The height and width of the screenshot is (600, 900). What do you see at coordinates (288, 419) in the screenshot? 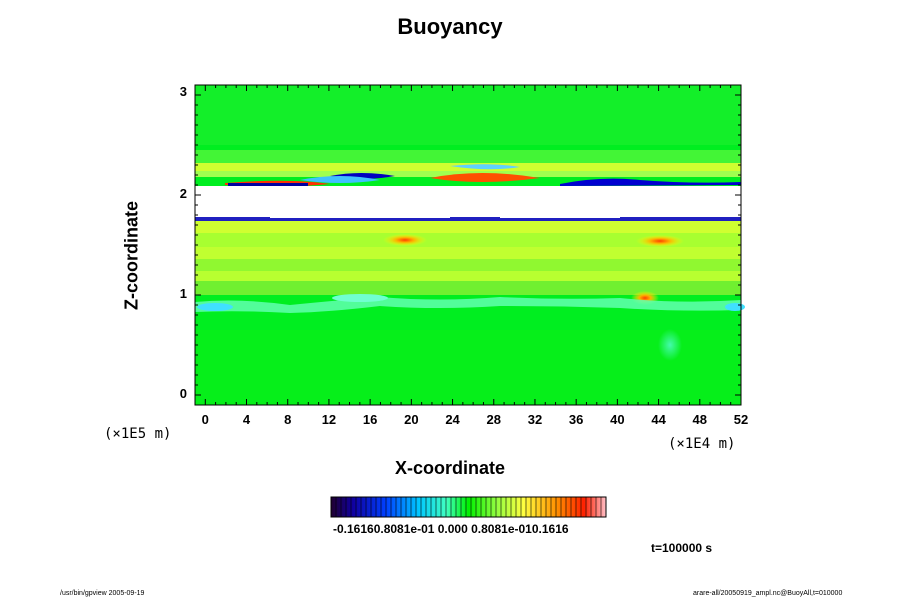
I see `xtick-label: 8` at bounding box center [288, 419].